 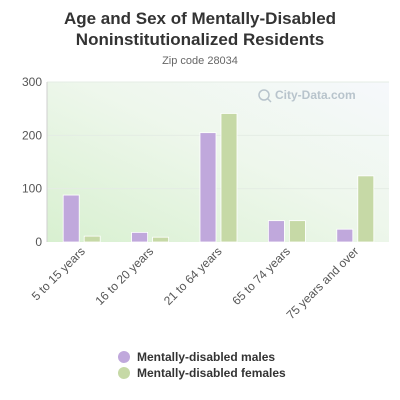 I want to click on y-tick-label: 300, so click(x=32, y=82).